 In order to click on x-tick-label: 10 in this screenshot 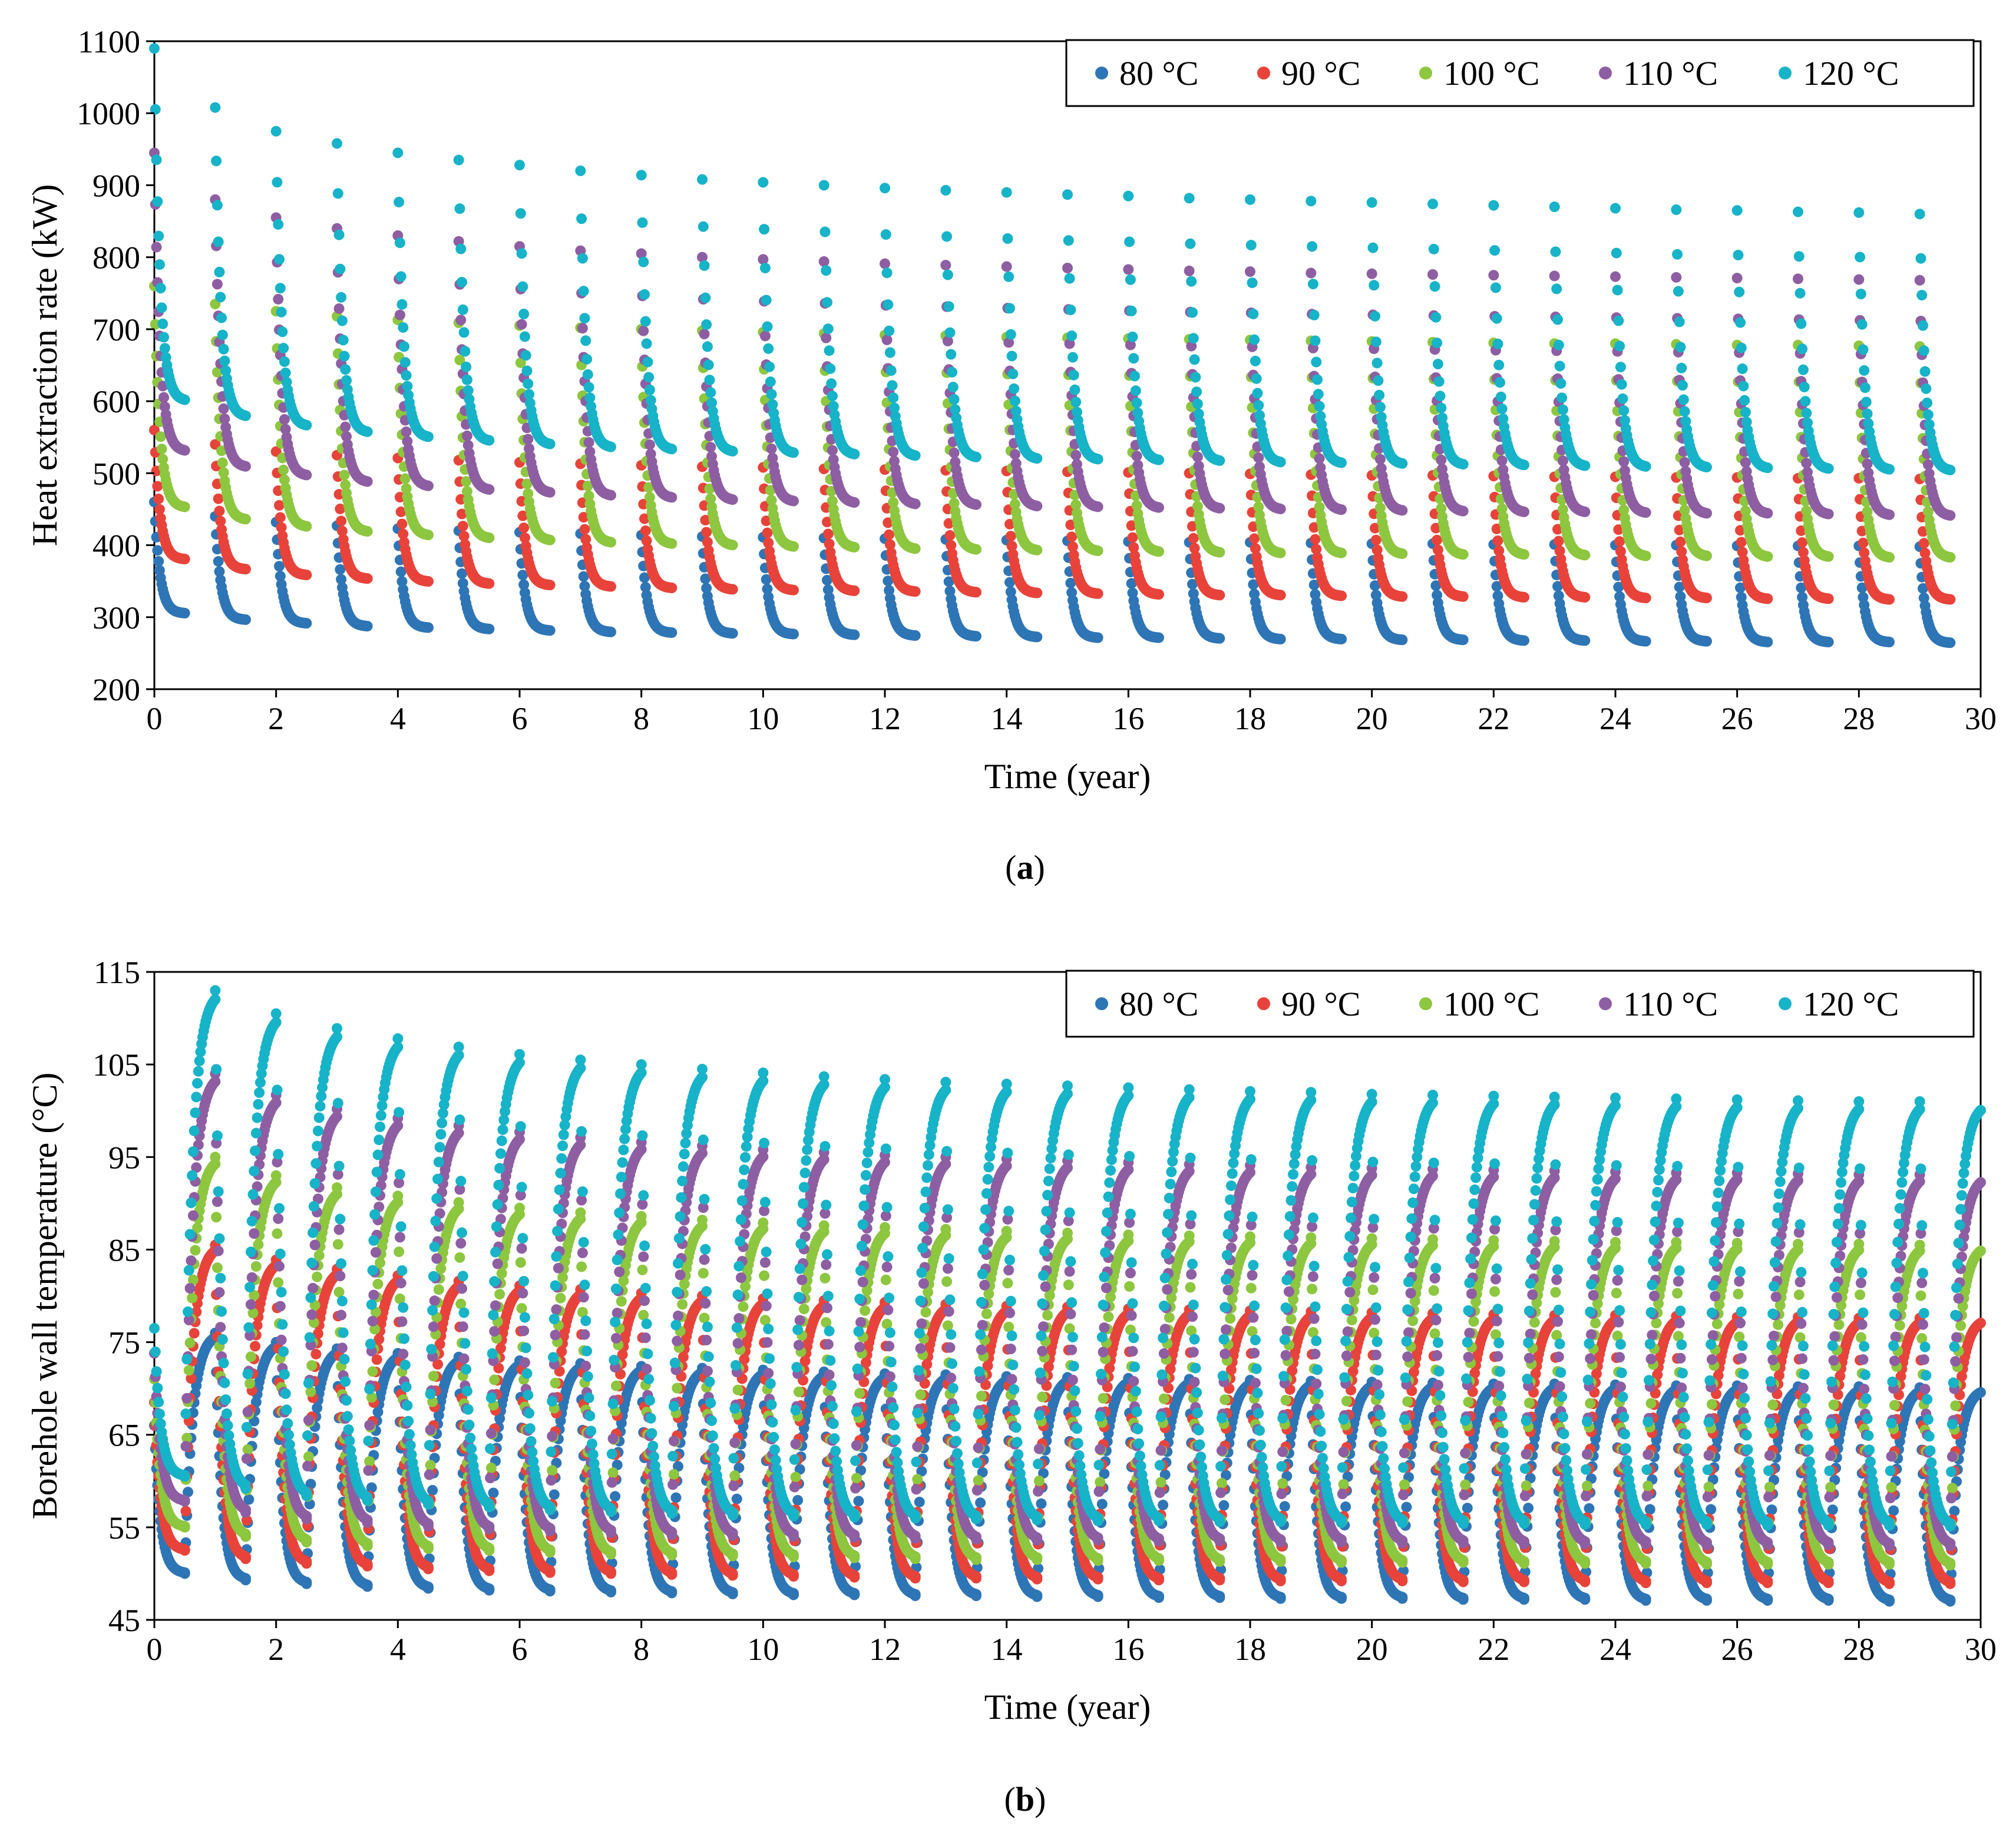, I will do `click(763, 719)`.